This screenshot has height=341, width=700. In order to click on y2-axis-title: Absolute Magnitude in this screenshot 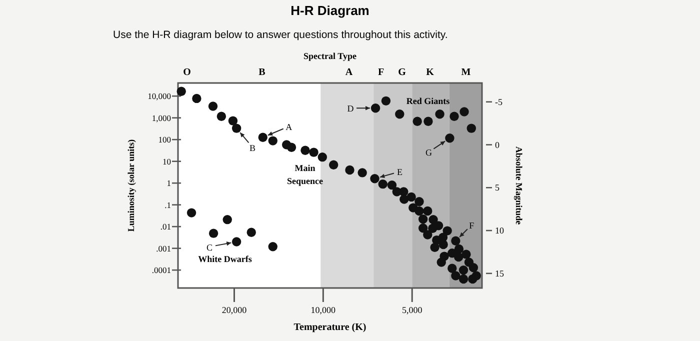, I will do `click(519, 185)`.